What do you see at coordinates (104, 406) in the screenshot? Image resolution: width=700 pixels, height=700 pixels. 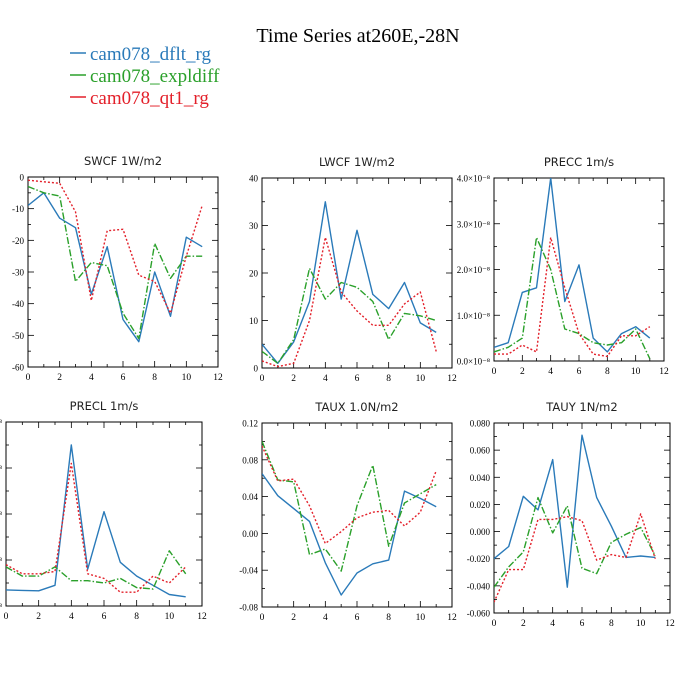 I see `panel-title: PRECL 1m/s` at bounding box center [104, 406].